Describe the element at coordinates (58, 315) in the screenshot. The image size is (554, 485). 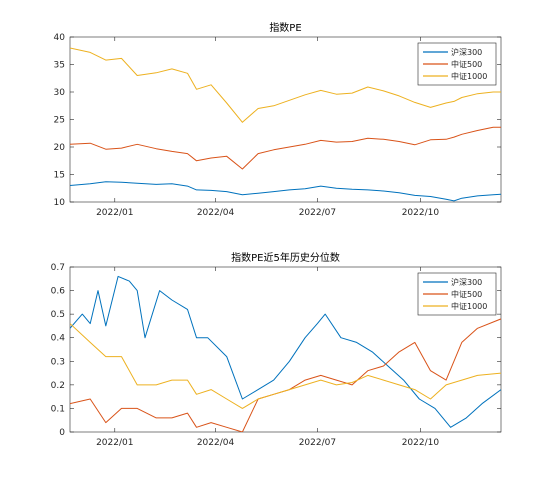
I see `y-tick-label: 0.5` at that location.